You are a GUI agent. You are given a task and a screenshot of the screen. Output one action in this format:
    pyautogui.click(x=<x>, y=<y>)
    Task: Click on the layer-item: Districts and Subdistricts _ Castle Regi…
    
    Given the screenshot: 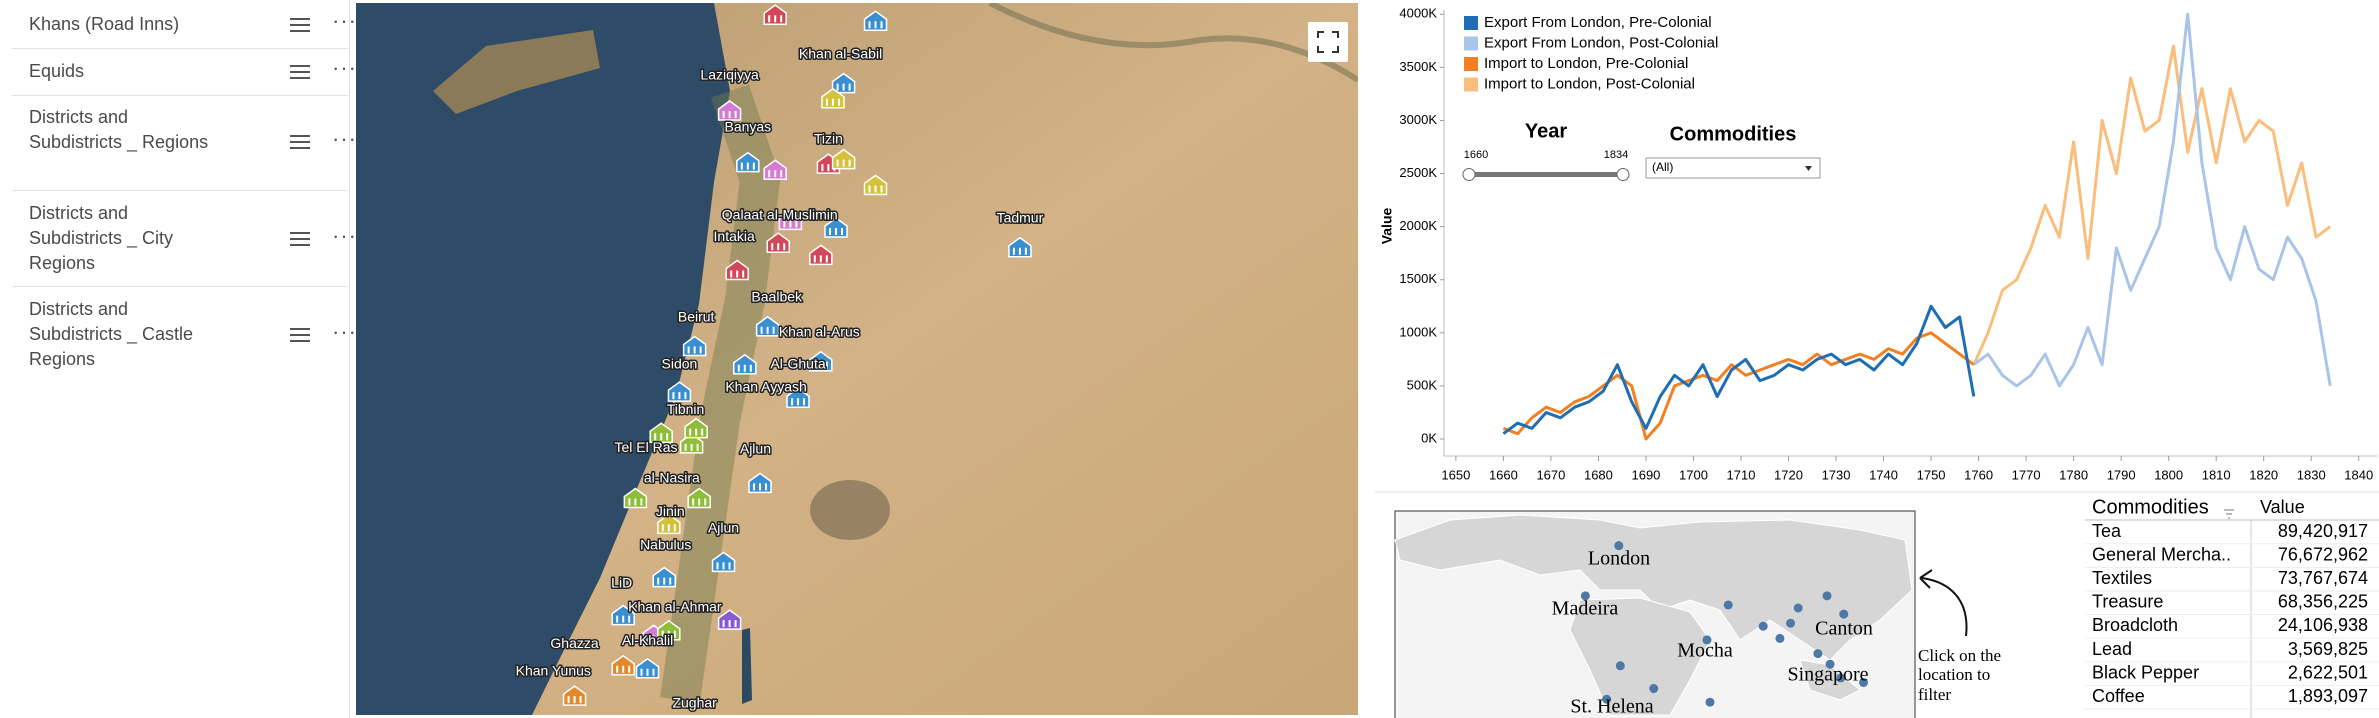 What is the action you would take?
    pyautogui.click(x=184, y=335)
    